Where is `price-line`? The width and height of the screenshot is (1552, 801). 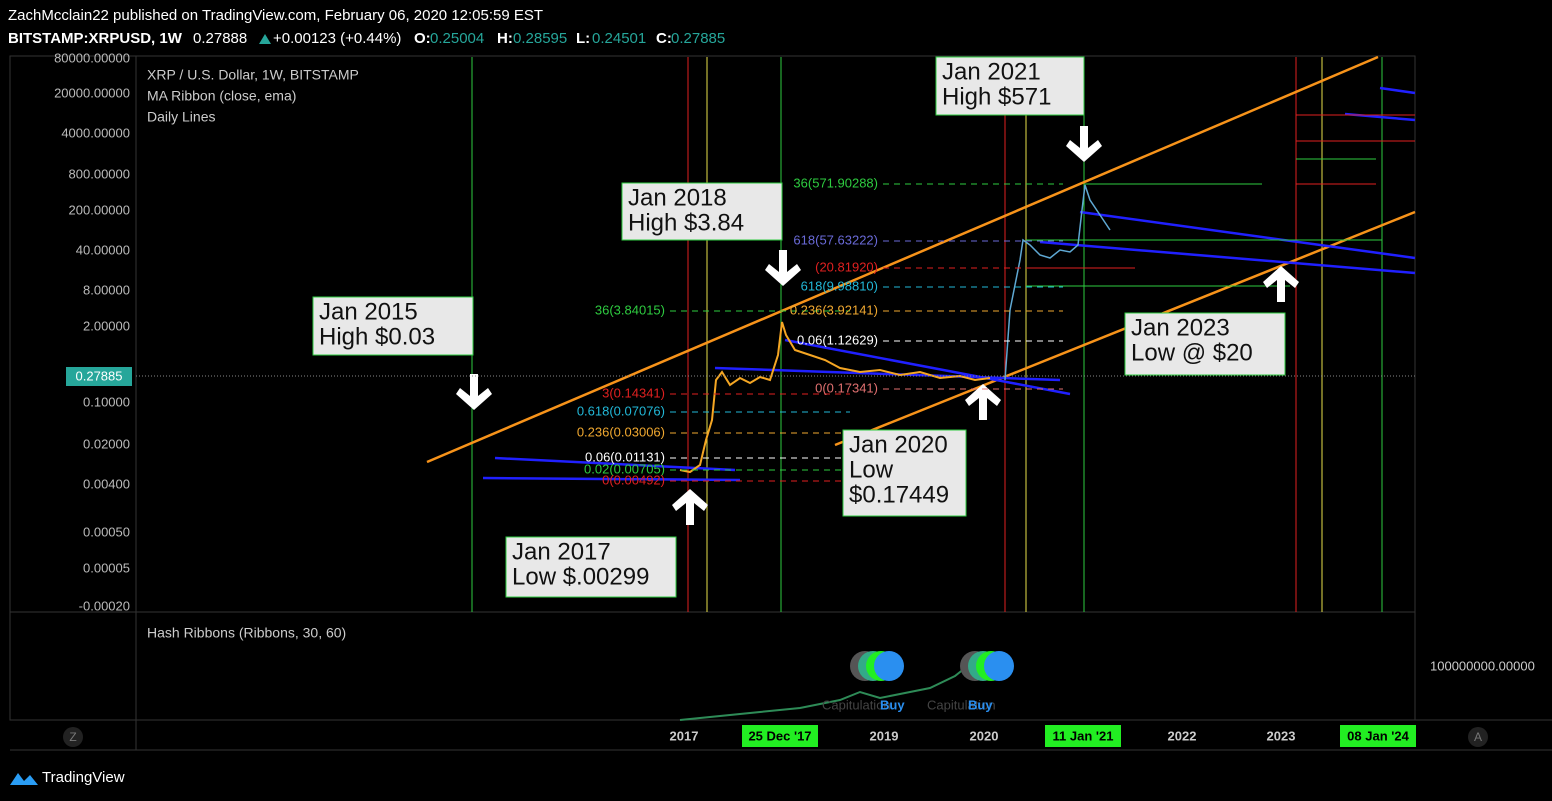
price-line is located at coordinates (835, 397).